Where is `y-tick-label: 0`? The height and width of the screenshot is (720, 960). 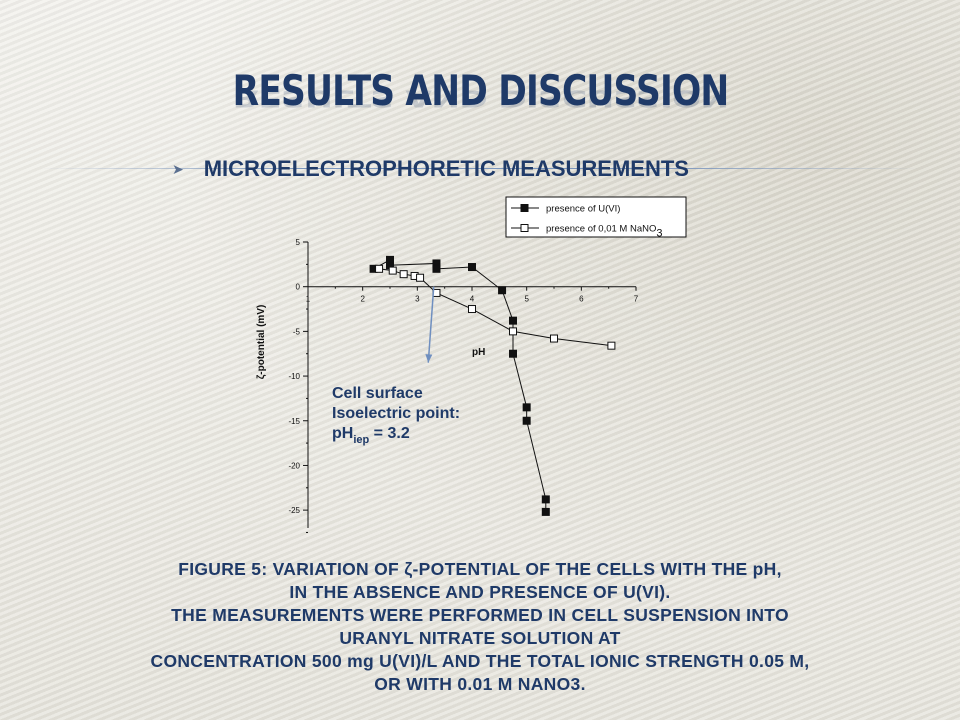 y-tick-label: 0 is located at coordinates (298, 287).